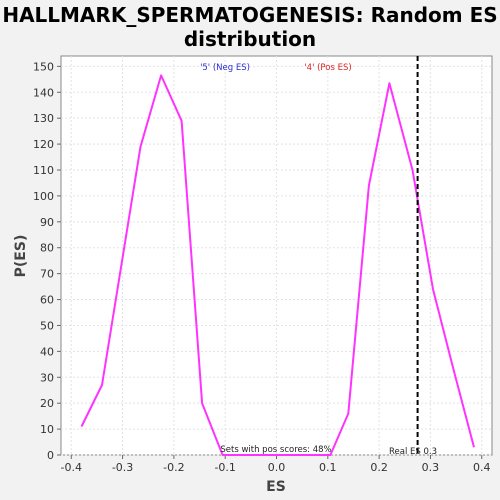 The width and height of the screenshot is (500, 500). What do you see at coordinates (43, 170) in the screenshot?
I see `y-tick-label: 110` at bounding box center [43, 170].